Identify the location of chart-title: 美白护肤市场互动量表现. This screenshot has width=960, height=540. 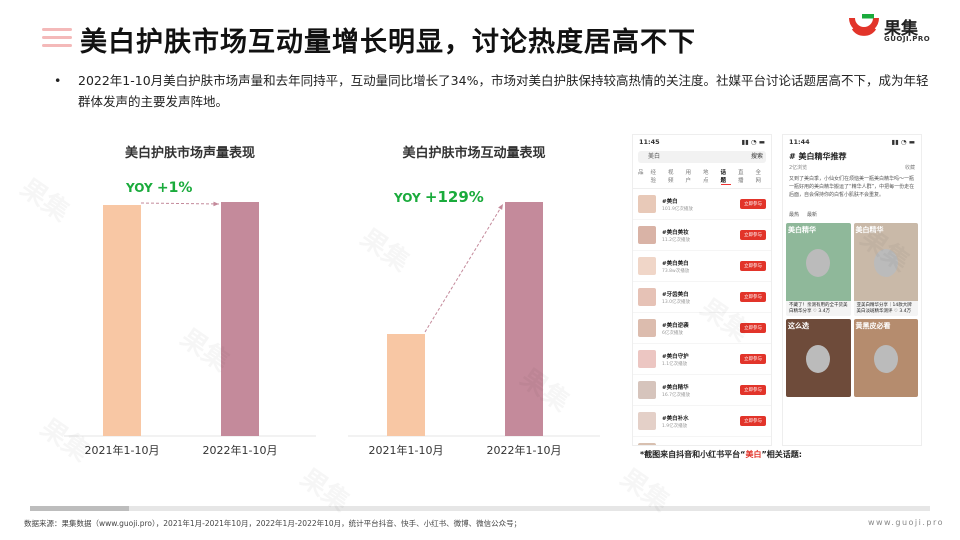
(474, 153).